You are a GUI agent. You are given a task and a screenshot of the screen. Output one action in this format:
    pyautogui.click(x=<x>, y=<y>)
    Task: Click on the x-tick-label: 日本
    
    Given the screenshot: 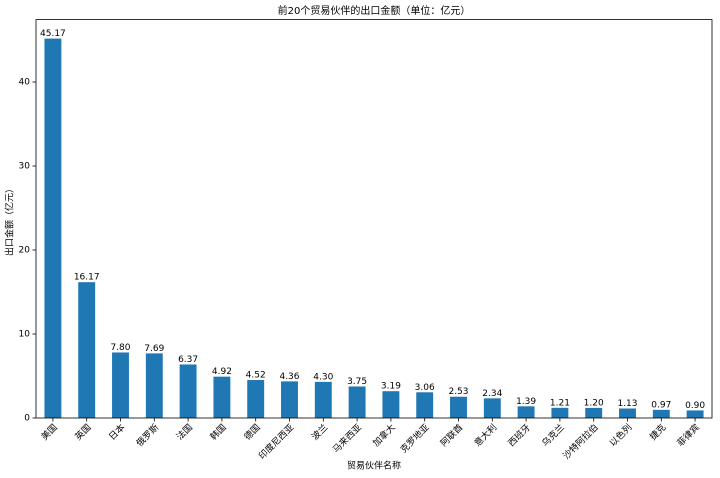 What is the action you would take?
    pyautogui.click(x=116, y=431)
    